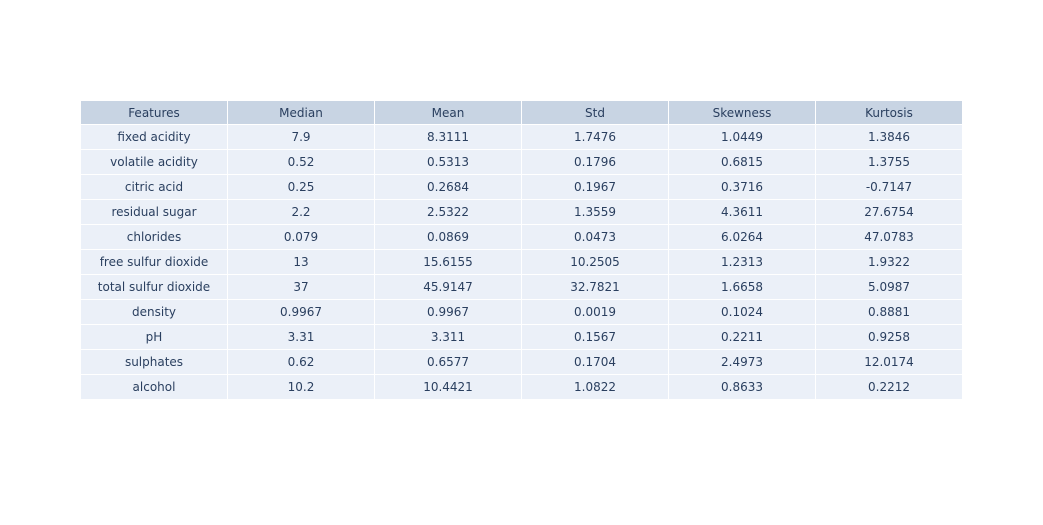 This screenshot has width=1043, height=525. Describe the element at coordinates (742, 237) in the screenshot. I see `table-cell: 6.0264` at that location.